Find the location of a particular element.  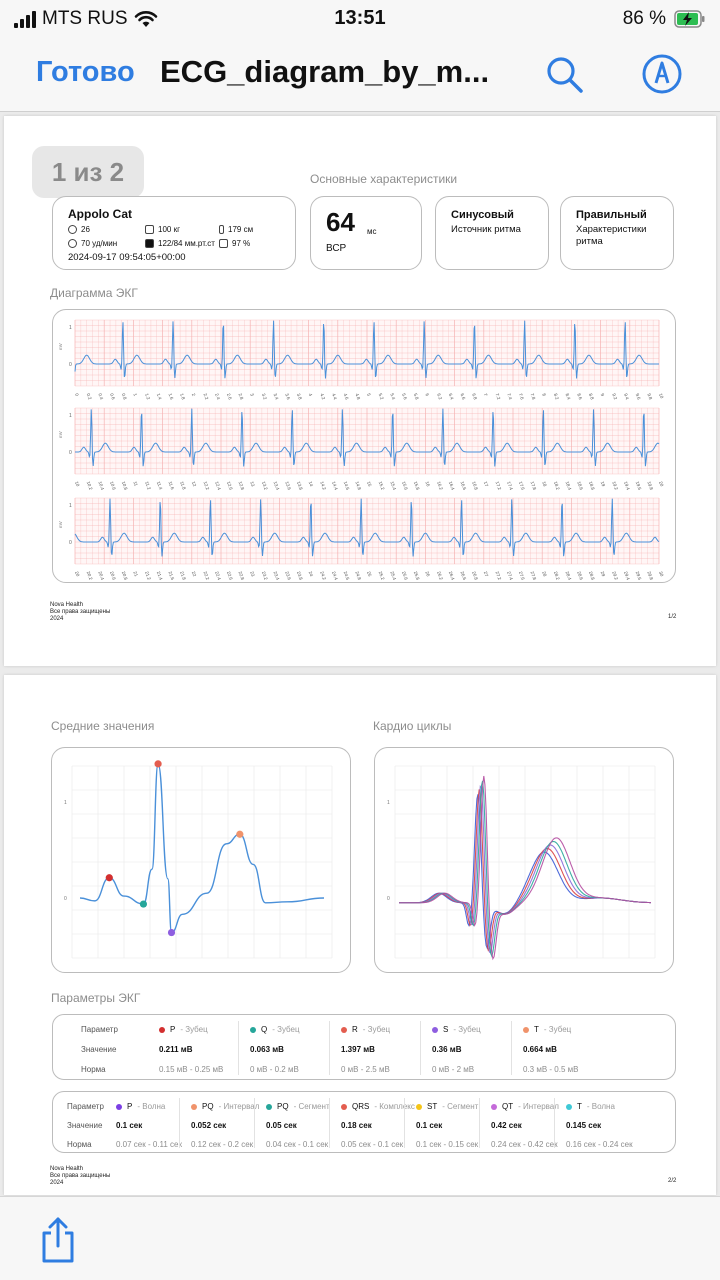

x-tick-label: 11.2 is located at coordinates (148, 486).